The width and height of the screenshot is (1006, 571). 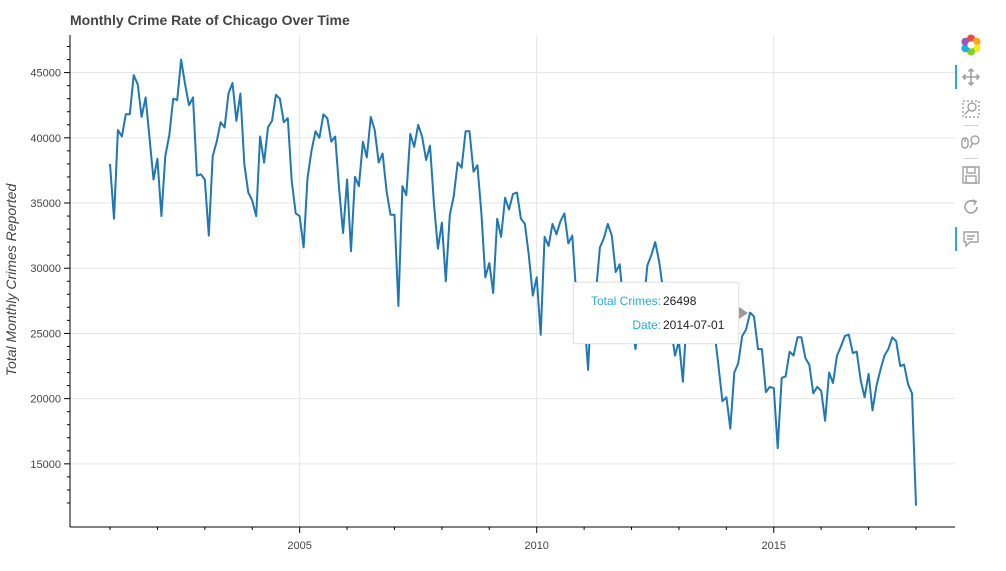 I want to click on chart-title: Monthly Crime Rate of Chicago Over Time, so click(x=210, y=20).